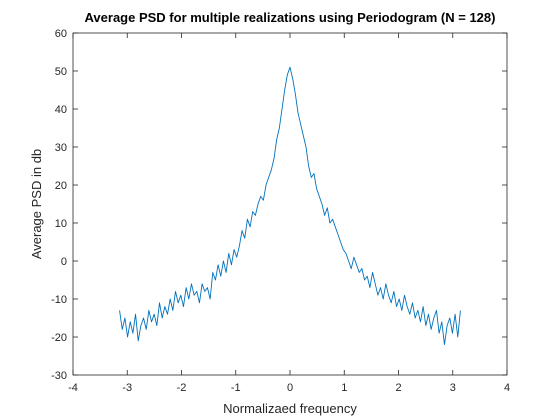  Describe the element at coordinates (182, 388) in the screenshot. I see `x-tick-label: -2` at that location.